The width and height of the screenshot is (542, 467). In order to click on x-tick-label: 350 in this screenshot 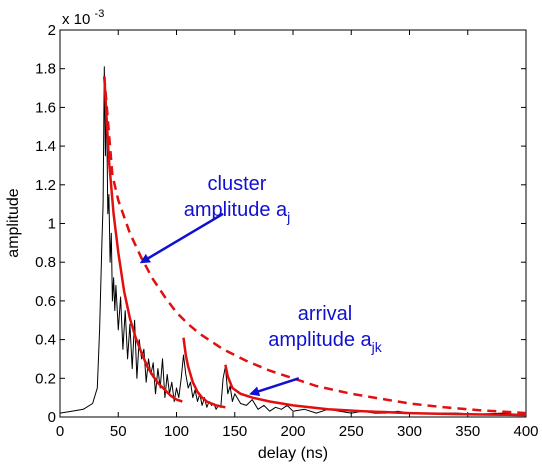, I will do `click(467, 431)`.